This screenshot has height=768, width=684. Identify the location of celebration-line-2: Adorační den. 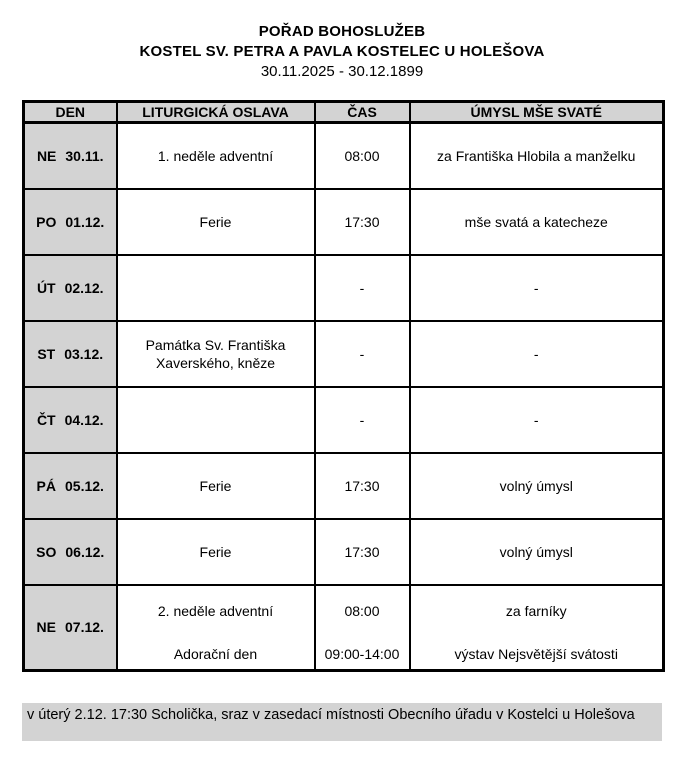
(215, 654).